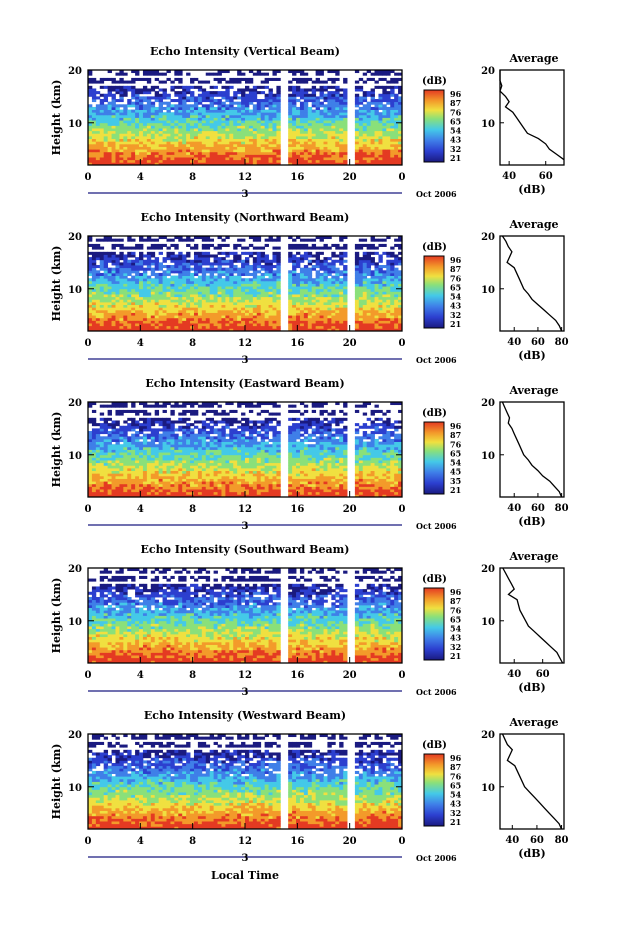 The height and width of the screenshot is (929, 621). What do you see at coordinates (538, 342) in the screenshot?
I see `average-x-tick-label: 60` at bounding box center [538, 342].